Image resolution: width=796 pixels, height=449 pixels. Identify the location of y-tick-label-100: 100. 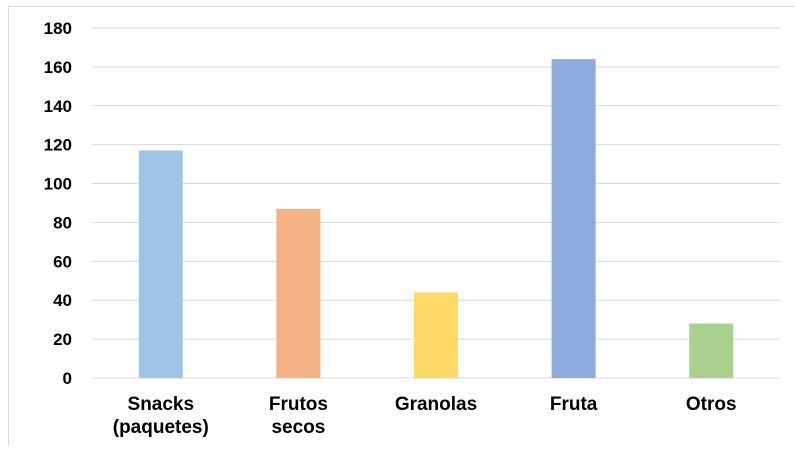
(58, 184).